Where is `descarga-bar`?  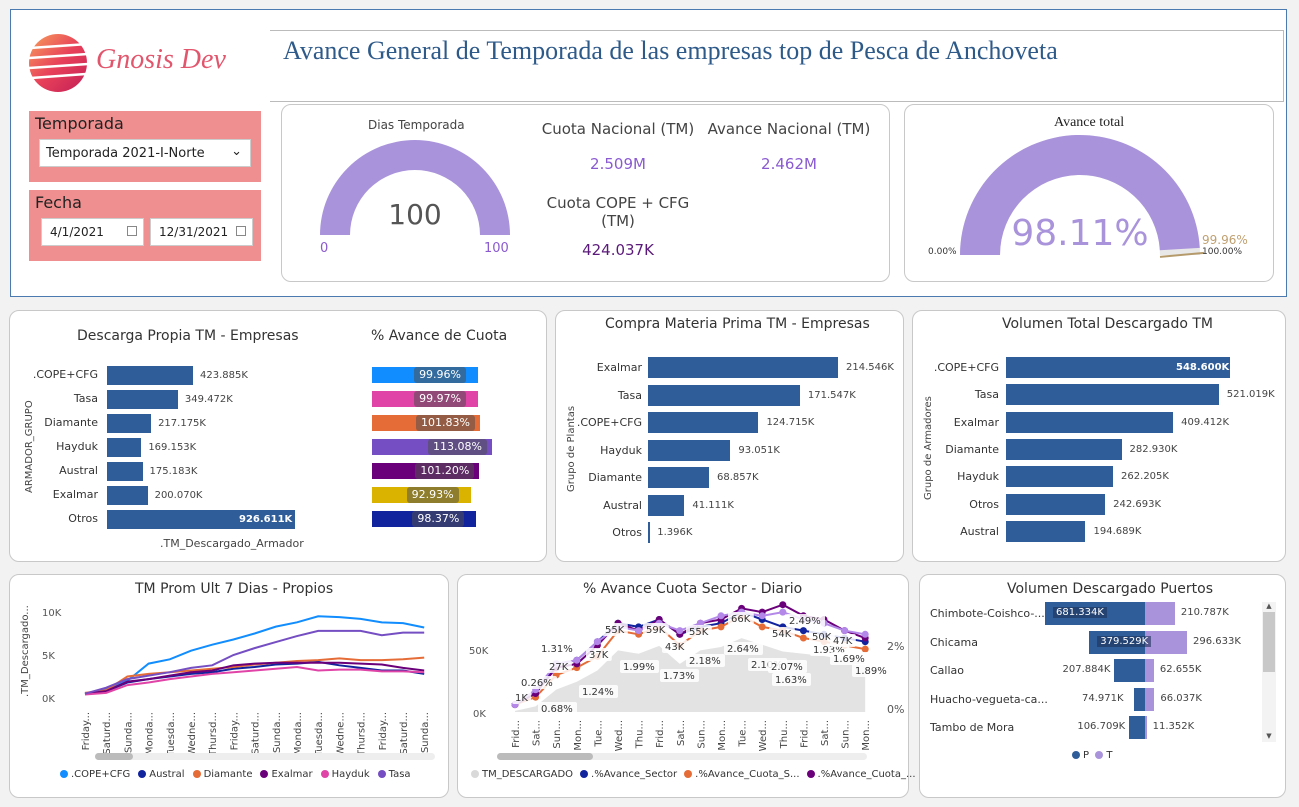
descarga-bar is located at coordinates (201, 519).